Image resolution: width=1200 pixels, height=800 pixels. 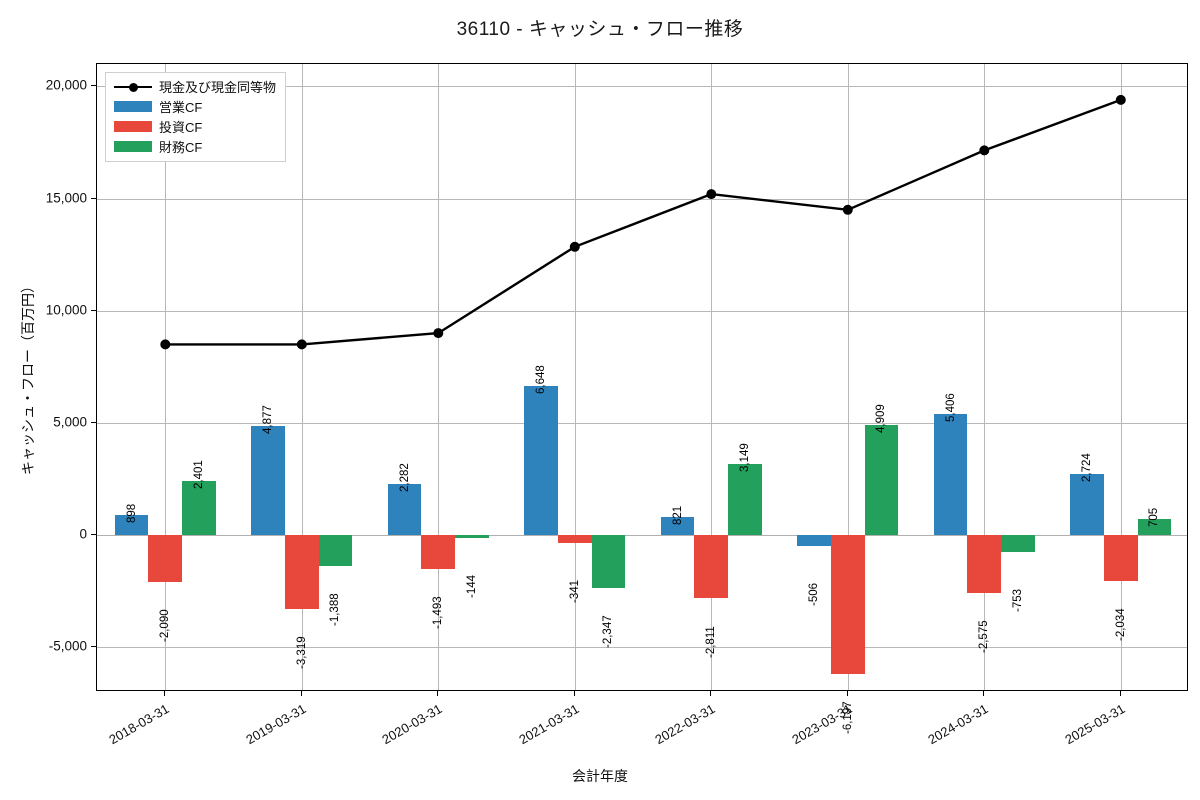 I want to click on x-axis-tick-label: 2024-03-31, so click(x=958, y=724).